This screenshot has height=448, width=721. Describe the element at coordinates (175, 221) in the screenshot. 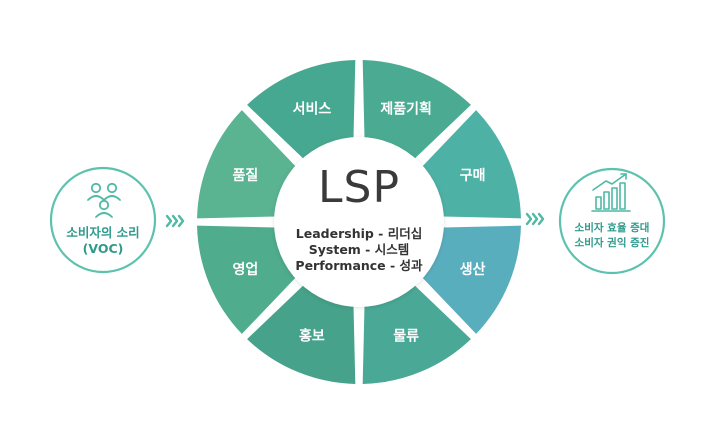

I see `left-arrow-chevrons` at that location.